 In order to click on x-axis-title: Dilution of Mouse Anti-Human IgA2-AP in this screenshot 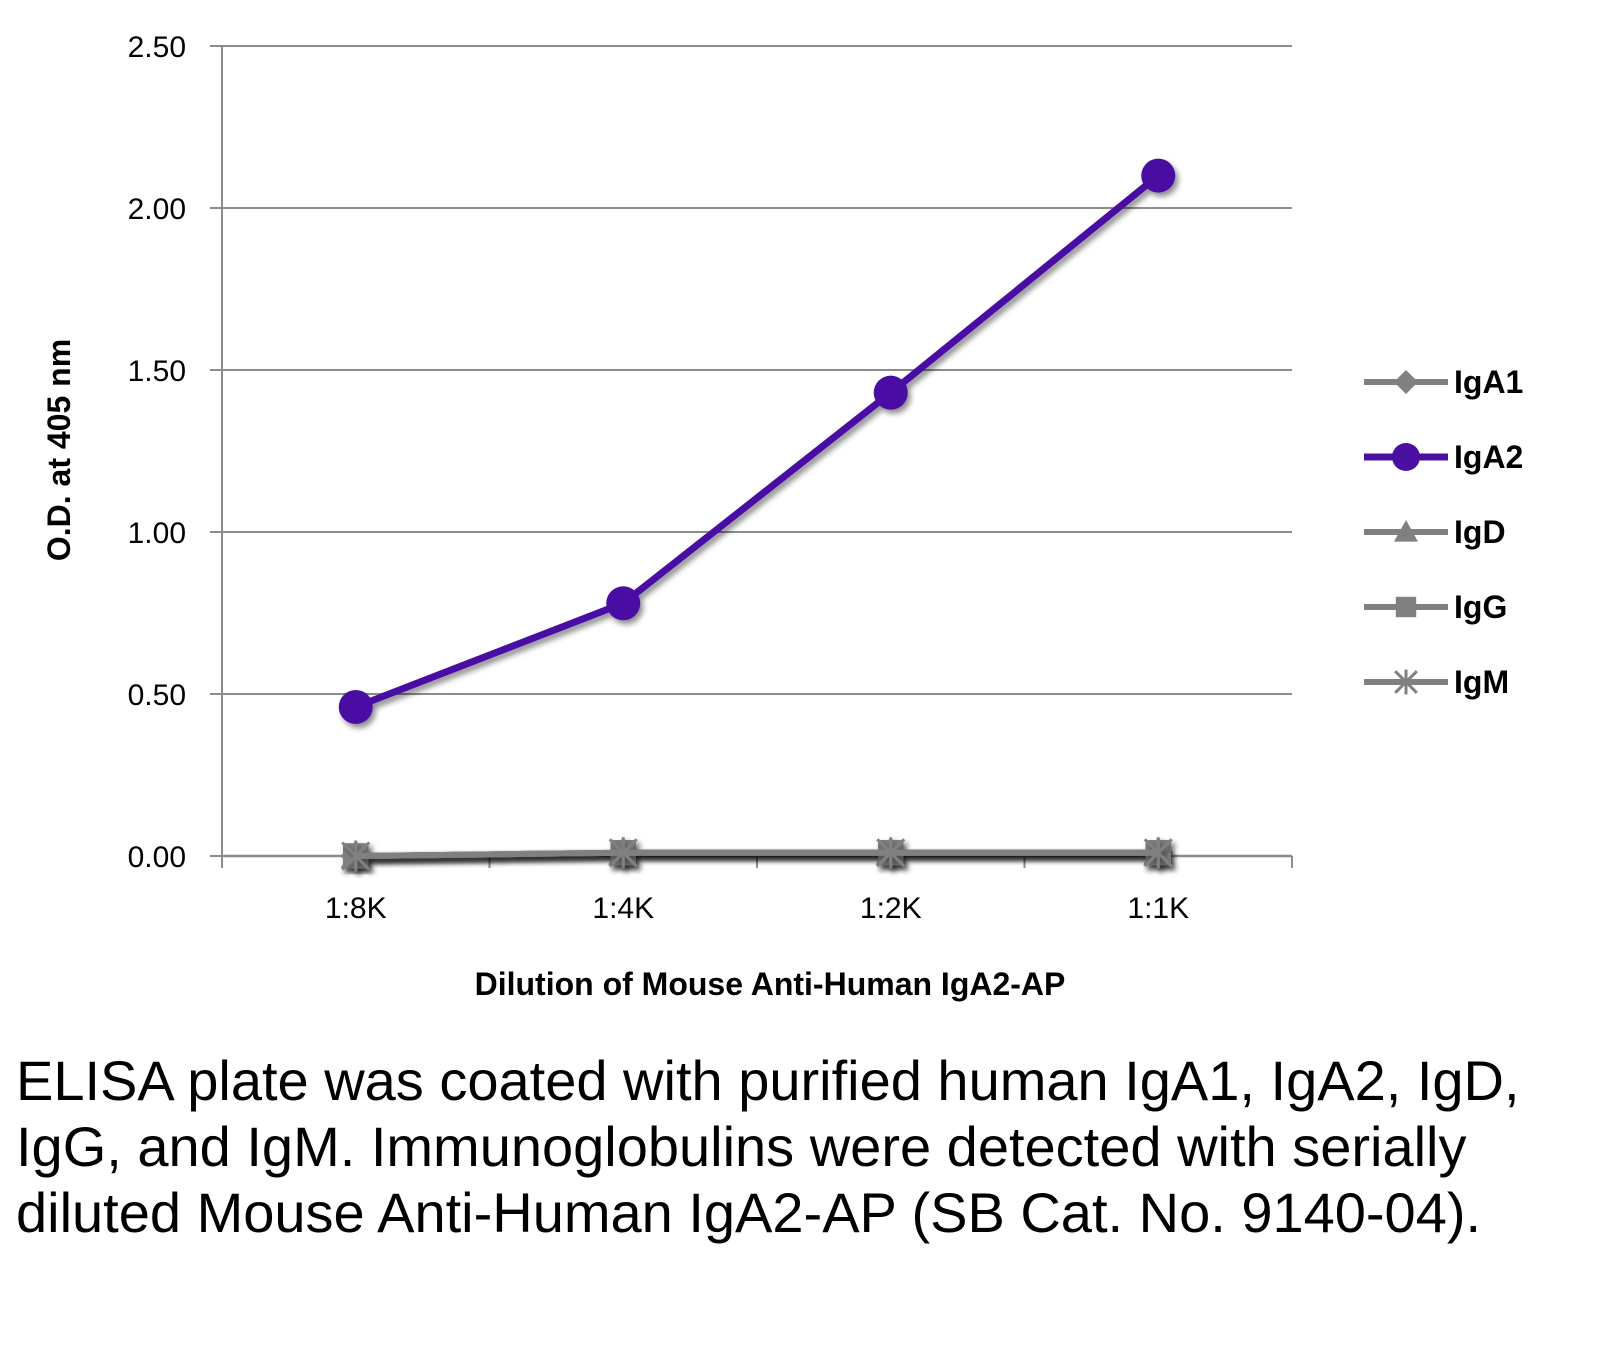, I will do `click(770, 984)`.